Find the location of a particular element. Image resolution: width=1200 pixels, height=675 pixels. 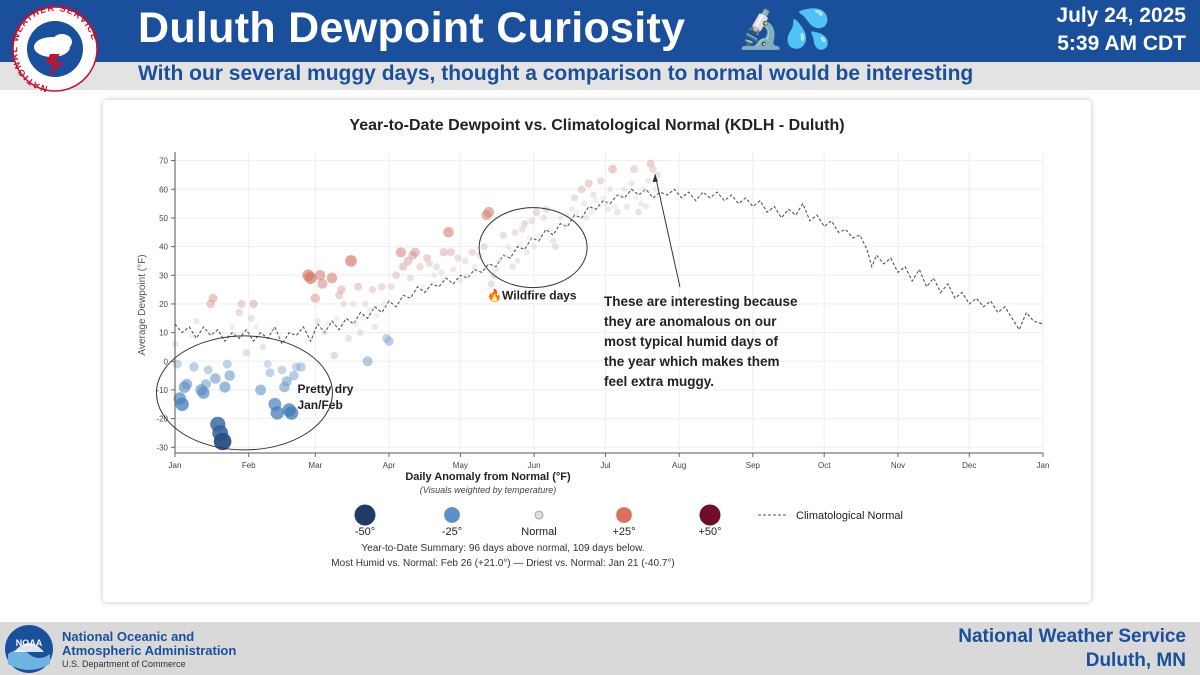

issue-date: July 24, 2025 is located at coordinates (1121, 15).